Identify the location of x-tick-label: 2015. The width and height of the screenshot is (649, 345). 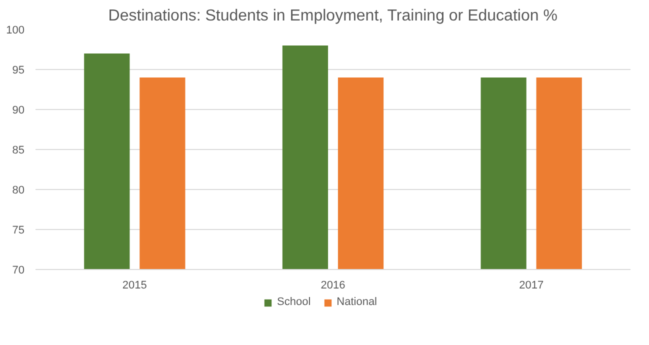
(134, 286).